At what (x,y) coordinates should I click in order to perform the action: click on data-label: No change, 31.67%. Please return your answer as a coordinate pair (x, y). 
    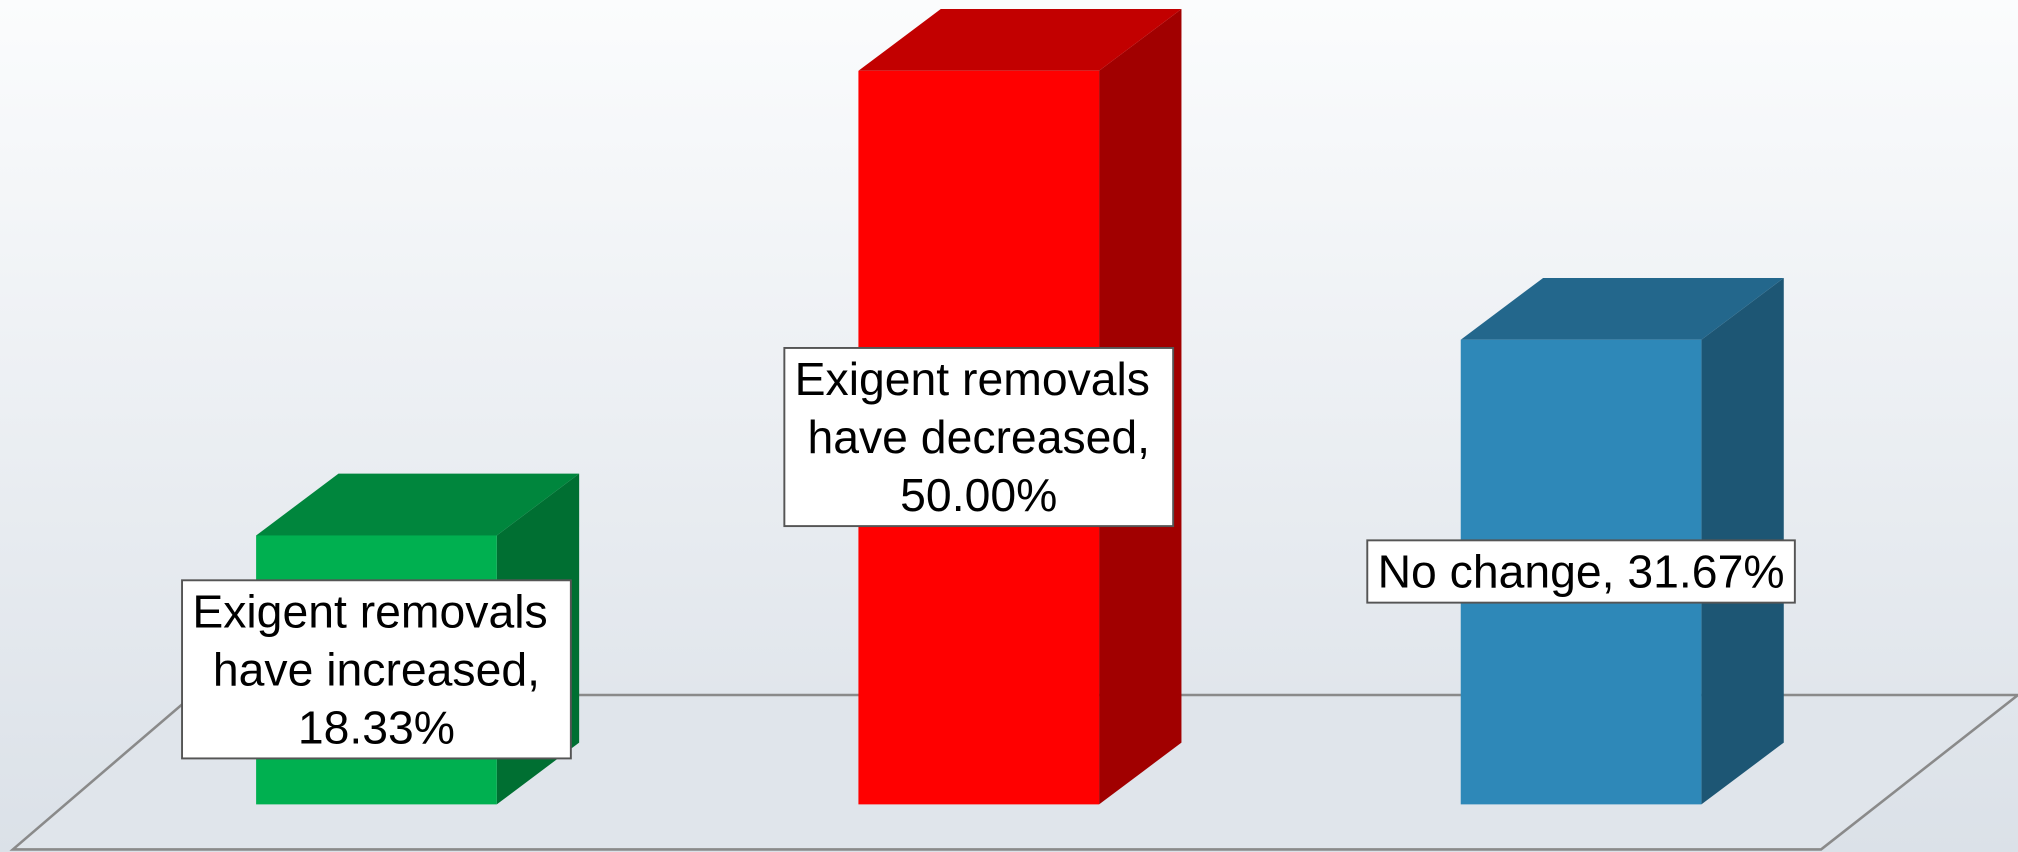
    Looking at the image, I should click on (1581, 571).